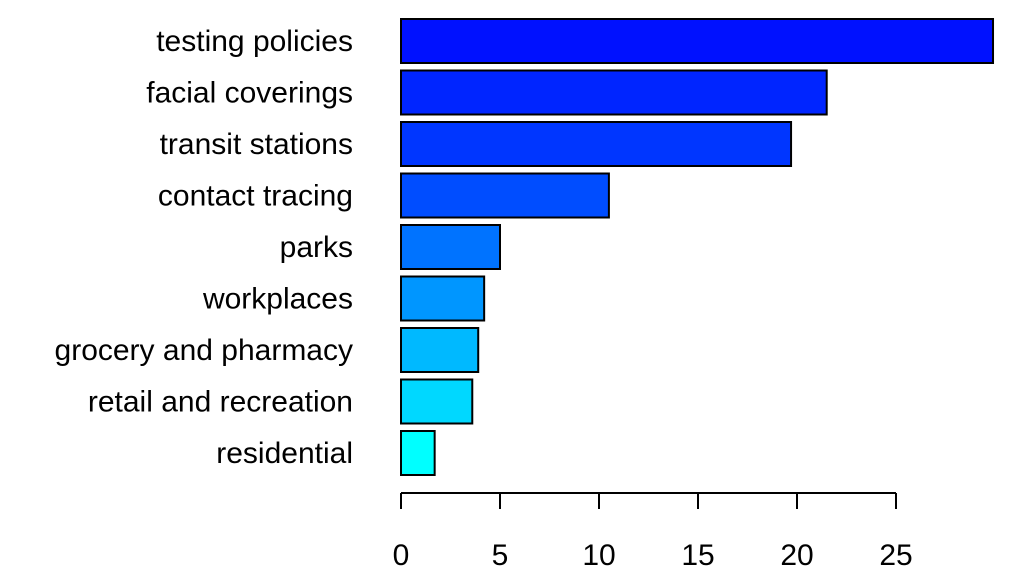  Describe the element at coordinates (401, 555) in the screenshot. I see `x-tick-label: 0` at that location.